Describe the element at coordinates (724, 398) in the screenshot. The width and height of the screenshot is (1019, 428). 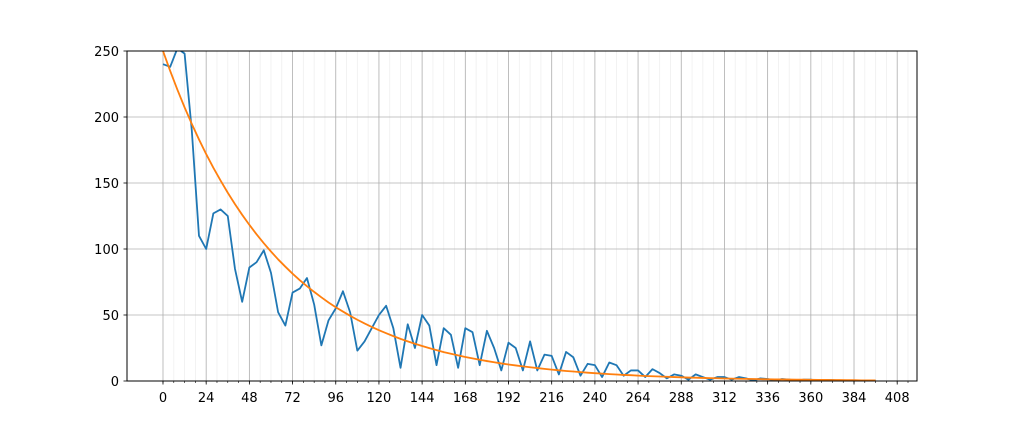
I see `x-tick-label: 312` at that location.